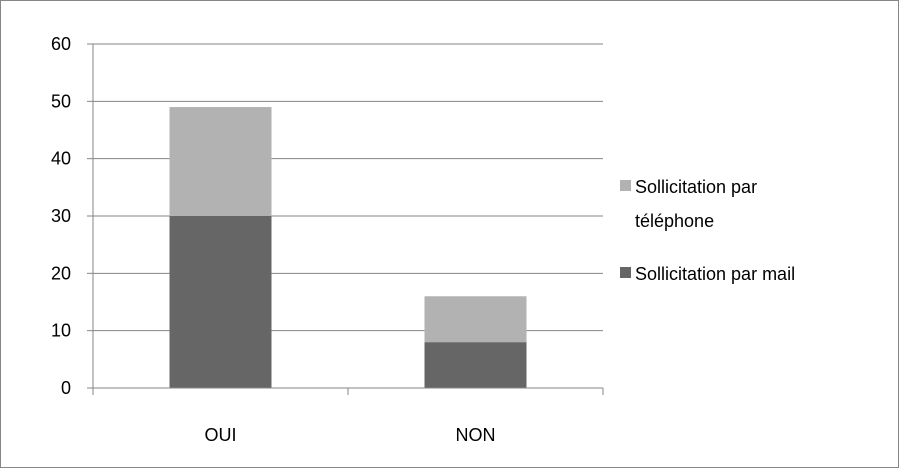 This screenshot has height=469, width=899. I want to click on legend-label: Sollicitation par mail, so click(715, 274).